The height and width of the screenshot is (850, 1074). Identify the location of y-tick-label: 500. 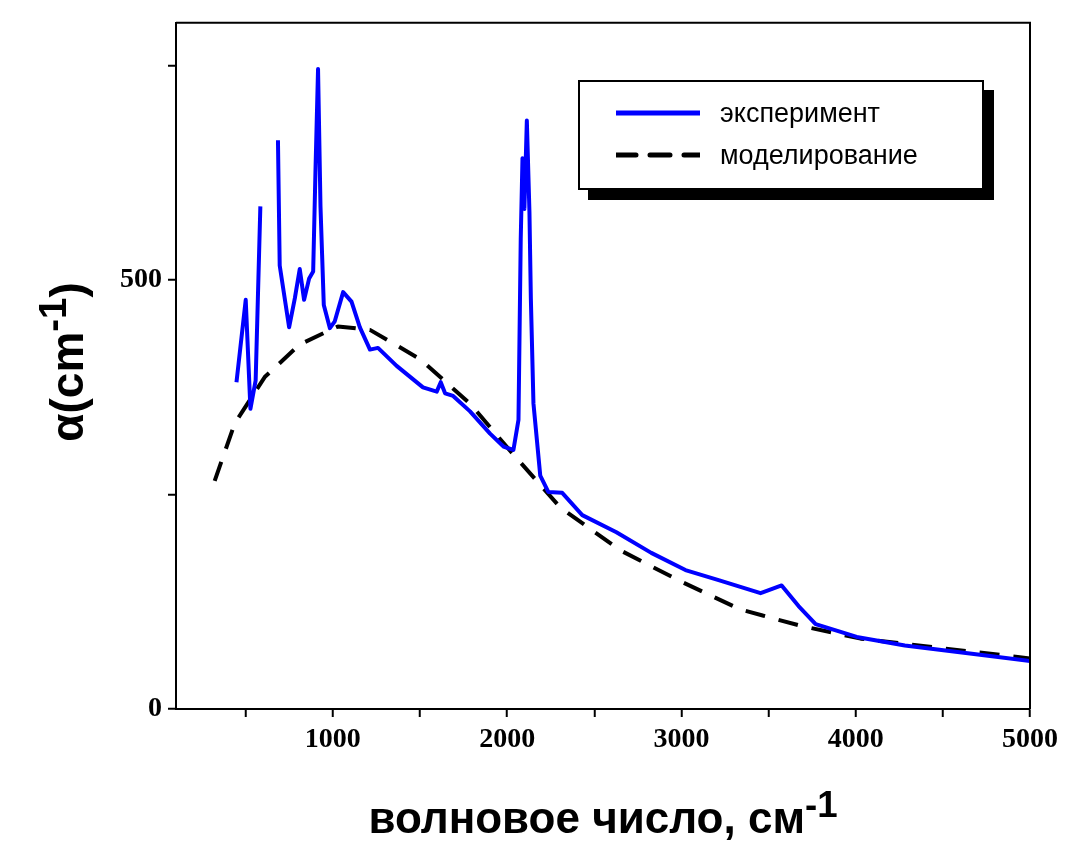
(141, 278).